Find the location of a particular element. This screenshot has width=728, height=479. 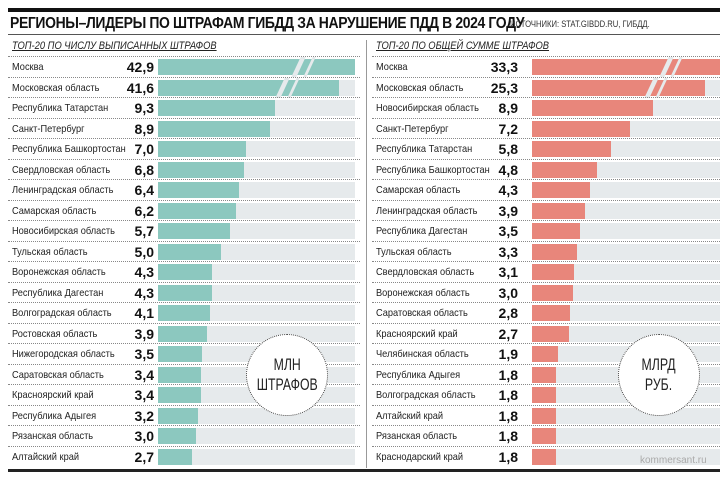

region-name: Ленинградская область is located at coordinates (63, 190).